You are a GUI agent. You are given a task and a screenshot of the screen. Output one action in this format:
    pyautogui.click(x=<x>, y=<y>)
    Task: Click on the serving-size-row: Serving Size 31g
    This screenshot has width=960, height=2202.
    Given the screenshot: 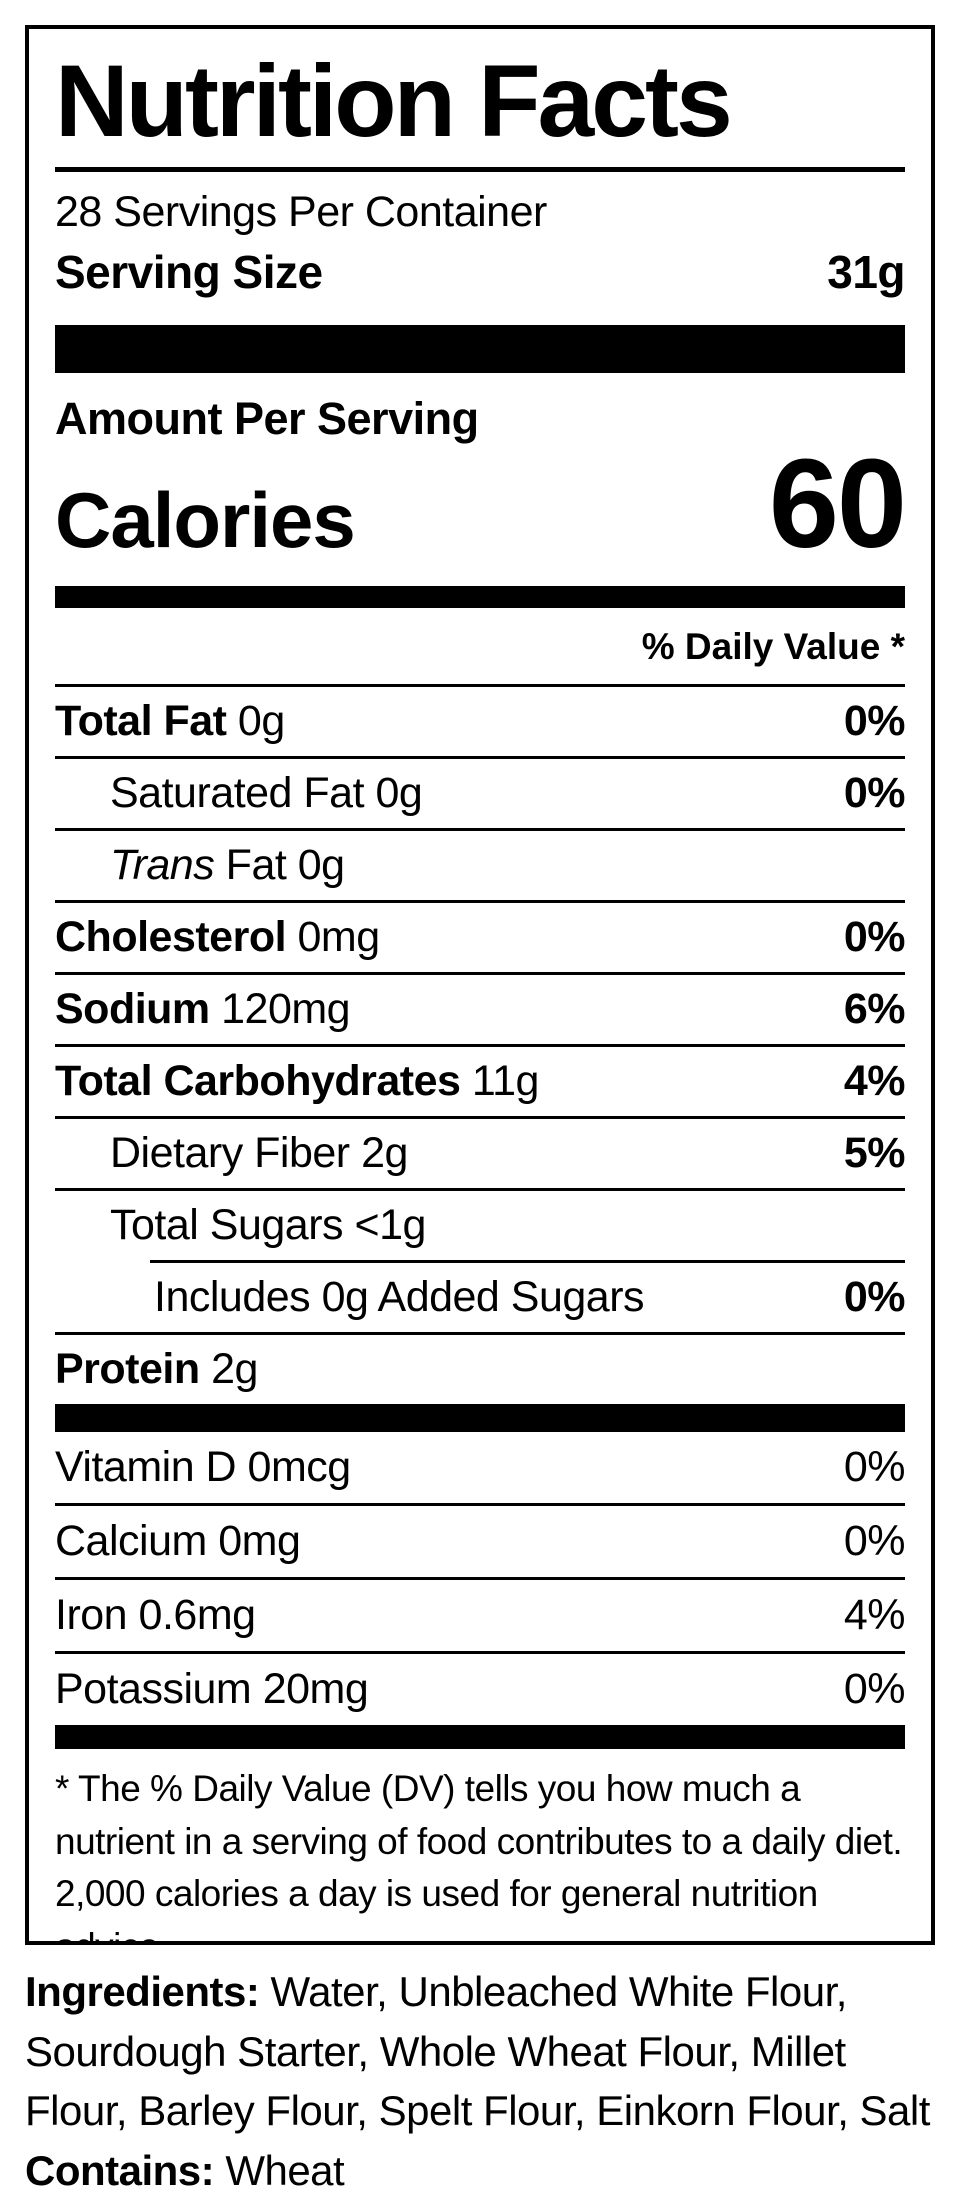 What is the action you would take?
    pyautogui.click(x=480, y=272)
    